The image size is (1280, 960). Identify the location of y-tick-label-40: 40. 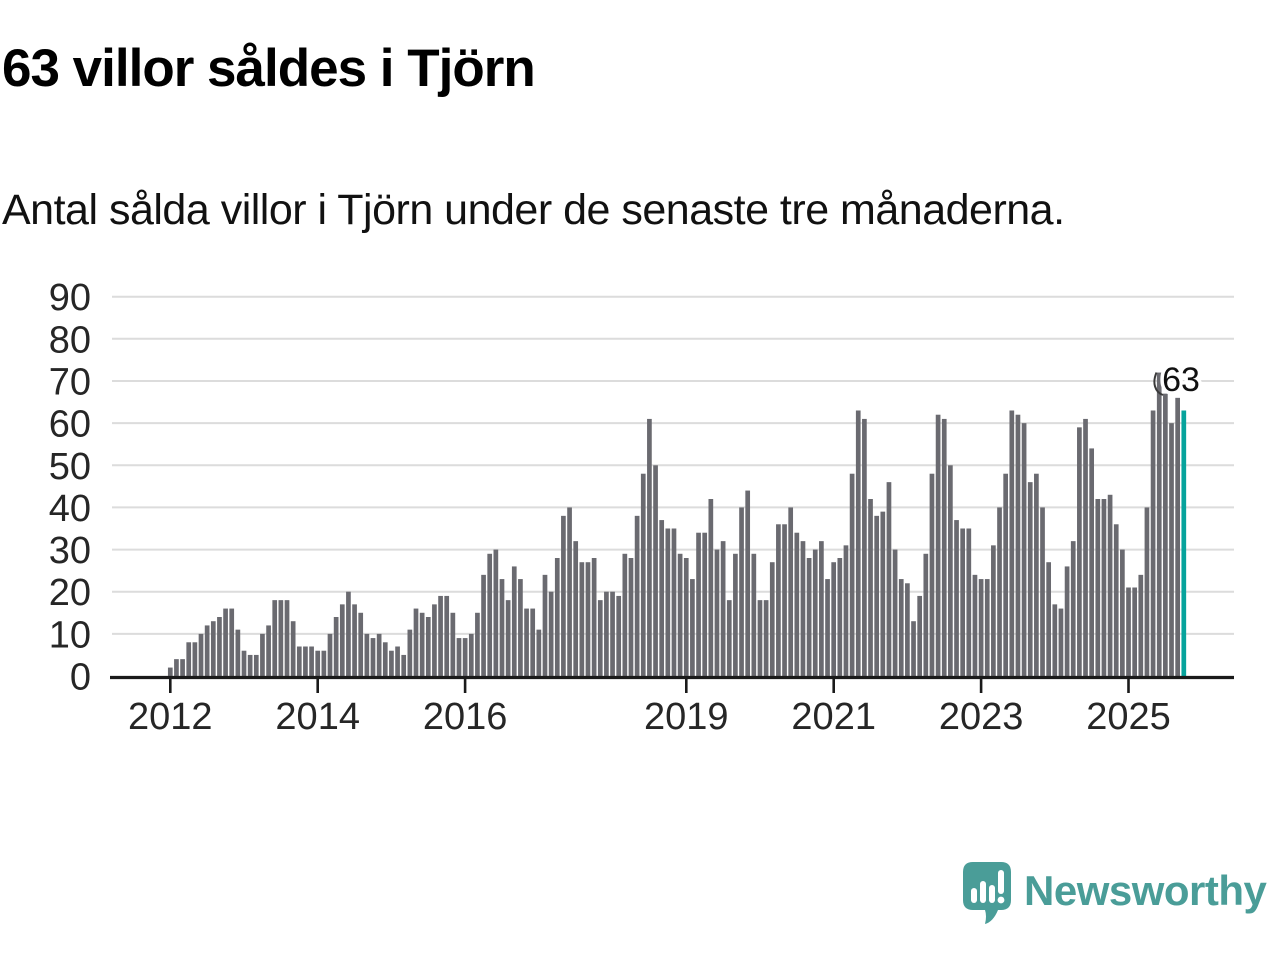
(70, 509).